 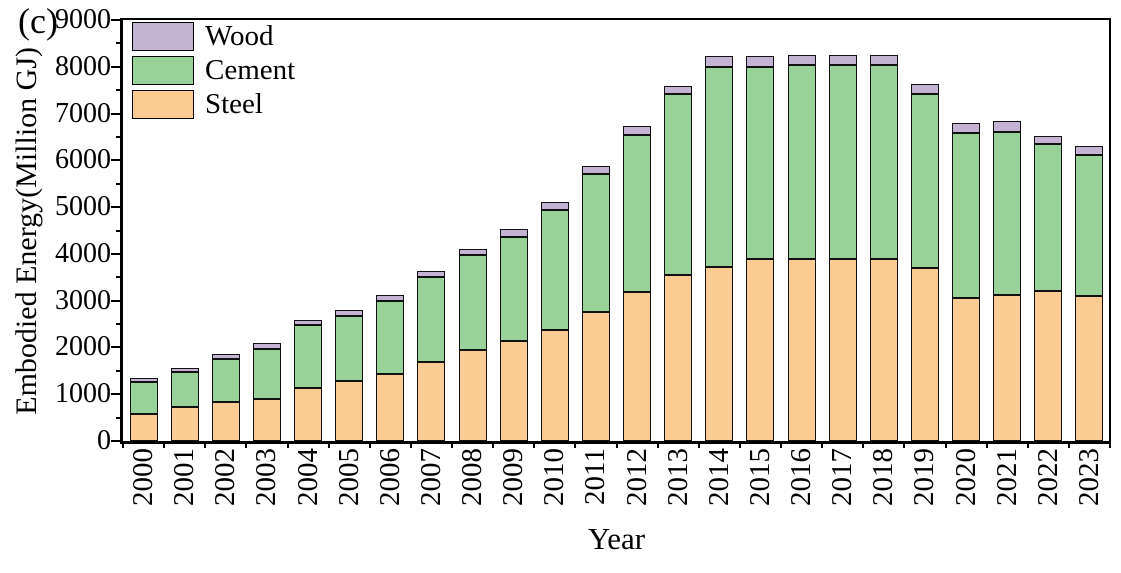 I want to click on bar-segment-2005-wood, so click(x=349, y=313).